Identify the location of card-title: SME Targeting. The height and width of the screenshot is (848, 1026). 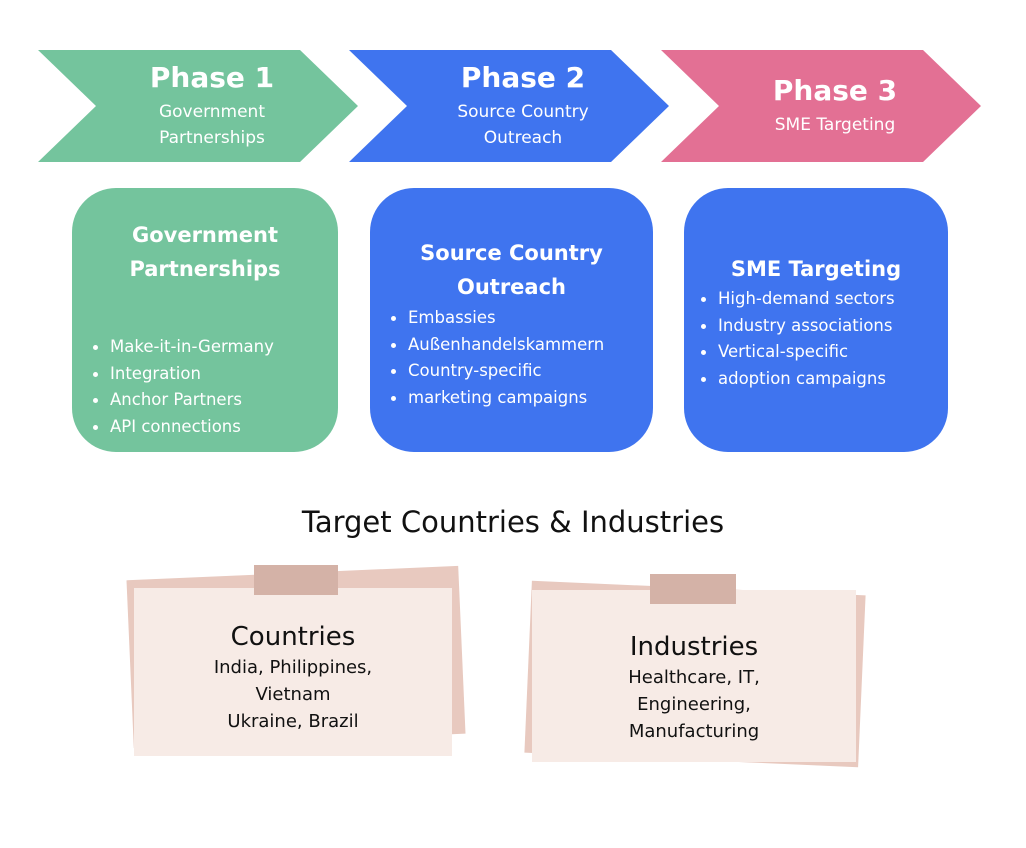
(816, 269).